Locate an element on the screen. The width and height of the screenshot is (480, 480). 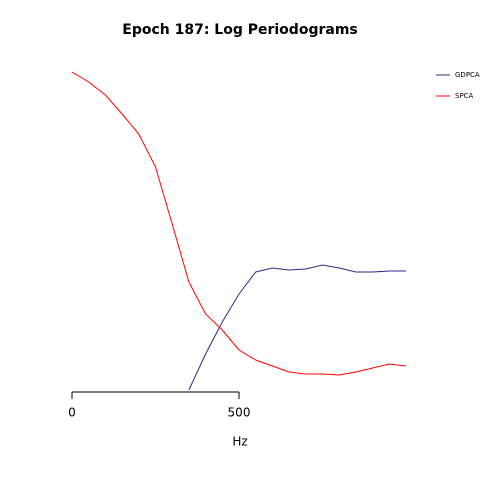
x-axis-label: Hz is located at coordinates (239, 442).